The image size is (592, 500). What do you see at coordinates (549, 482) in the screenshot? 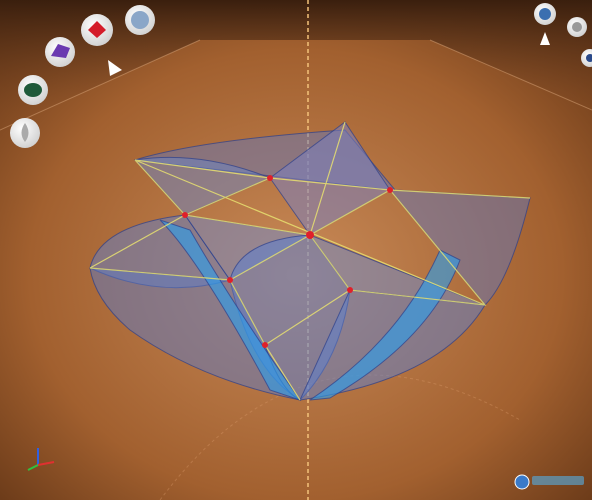
I see `app-logo` at bounding box center [549, 482].